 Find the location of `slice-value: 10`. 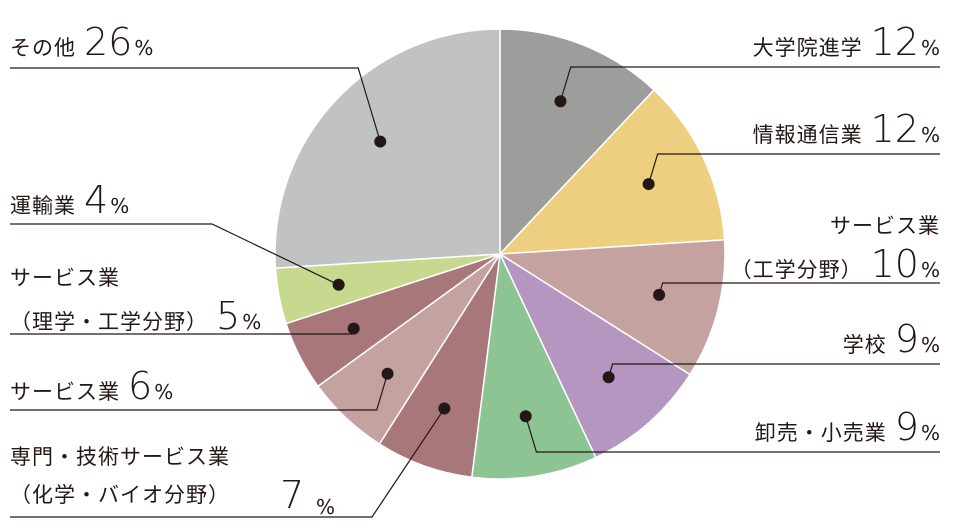

slice-value: 10 is located at coordinates (894, 264).